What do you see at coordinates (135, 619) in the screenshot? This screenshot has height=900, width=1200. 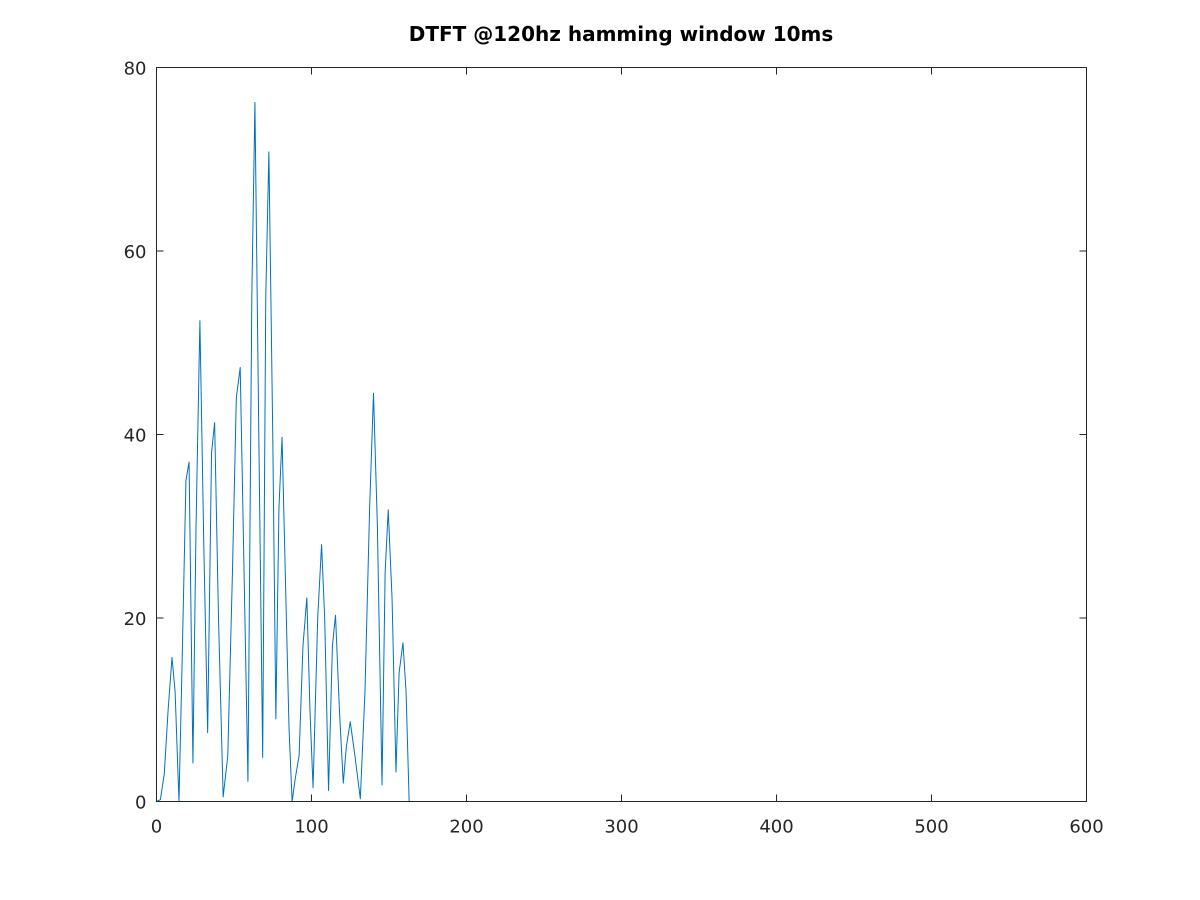 I see `y-tick-label: 20` at bounding box center [135, 619].